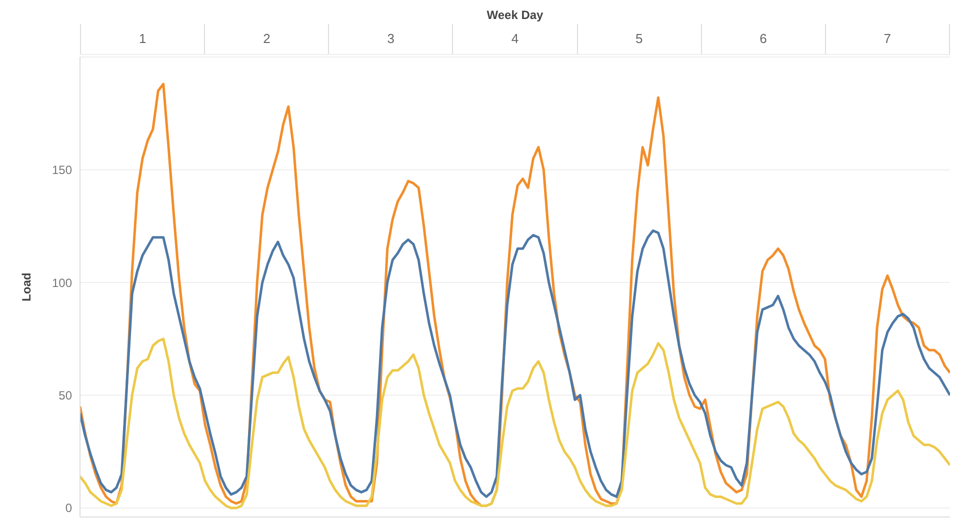  I want to click on text: 7, so click(887, 39).